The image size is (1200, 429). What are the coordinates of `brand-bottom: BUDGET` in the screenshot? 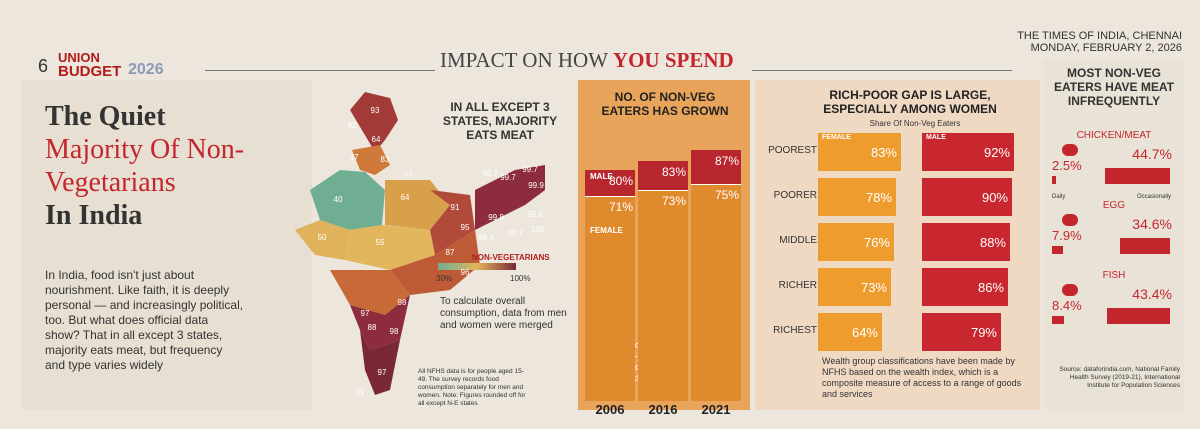 It's located at (90, 71).